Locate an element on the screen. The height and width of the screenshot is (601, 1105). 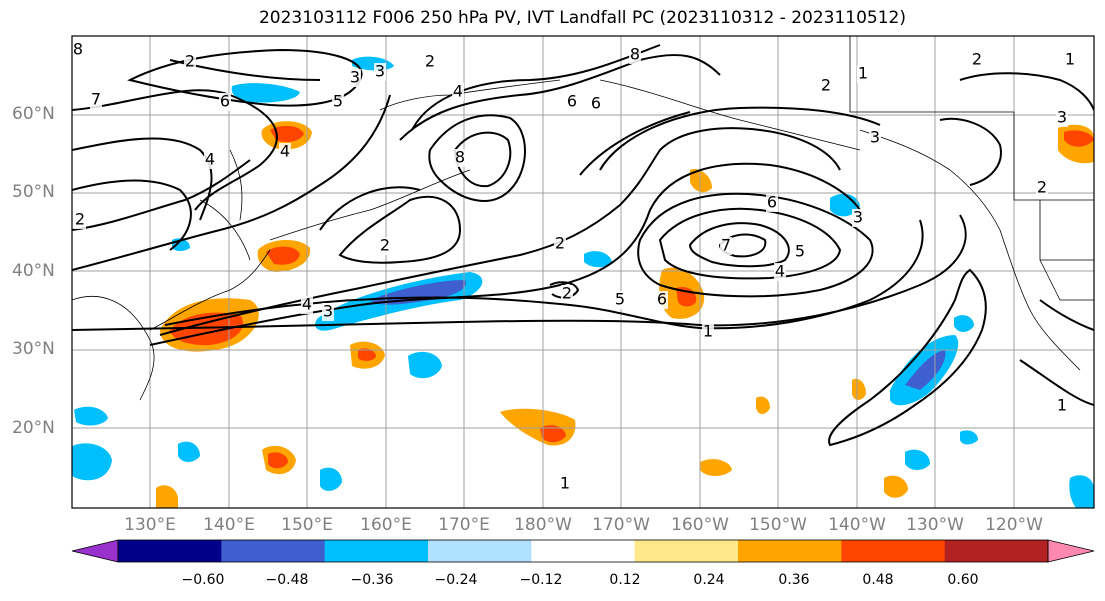
colorbar-tick: 0.24 is located at coordinates (709, 580).